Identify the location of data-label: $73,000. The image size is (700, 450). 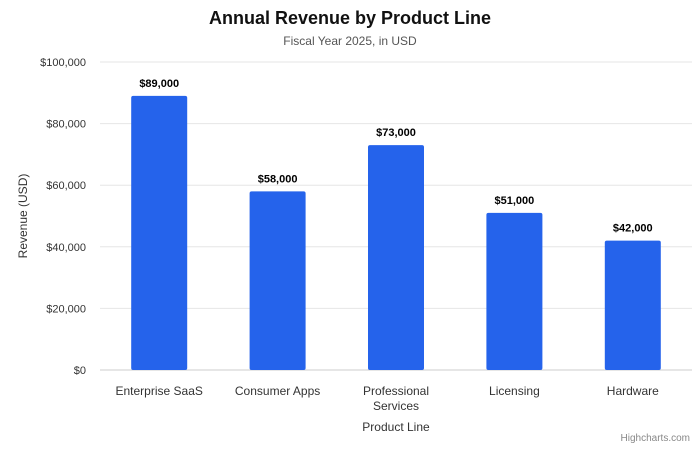
(396, 133).